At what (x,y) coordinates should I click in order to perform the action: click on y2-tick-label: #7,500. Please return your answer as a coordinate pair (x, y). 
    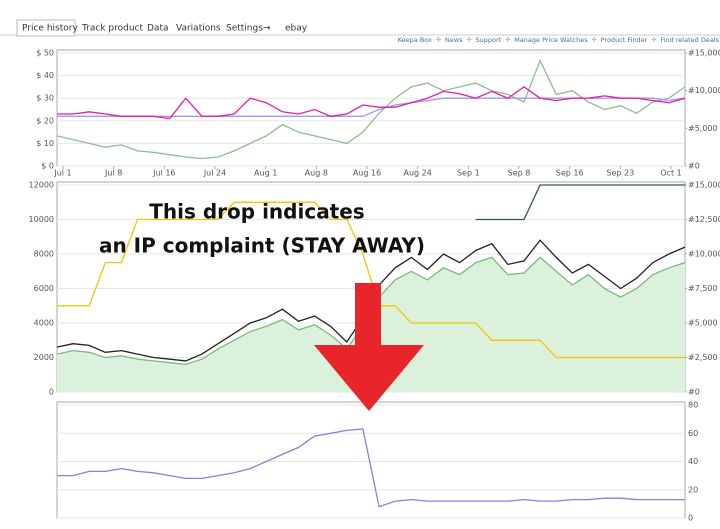
    Looking at the image, I should click on (703, 288).